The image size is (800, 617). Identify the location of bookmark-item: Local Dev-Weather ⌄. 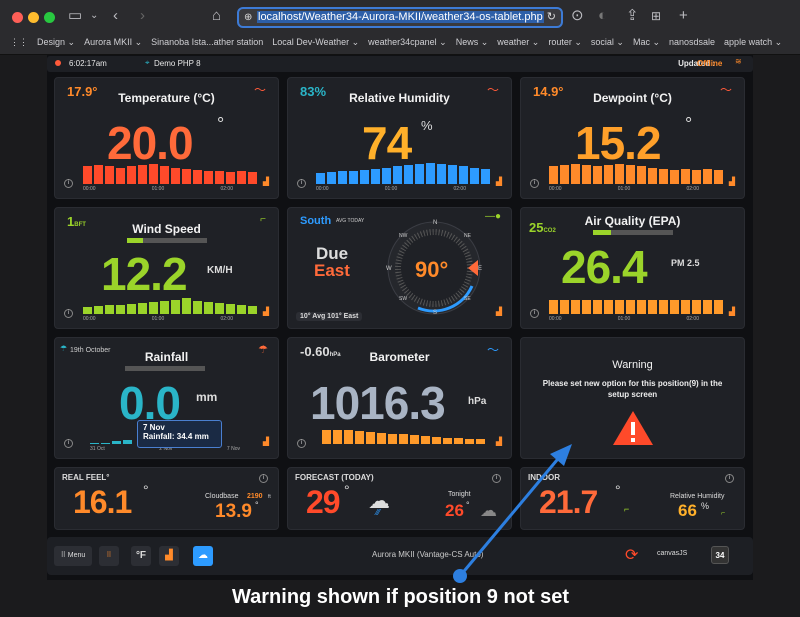
(316, 42).